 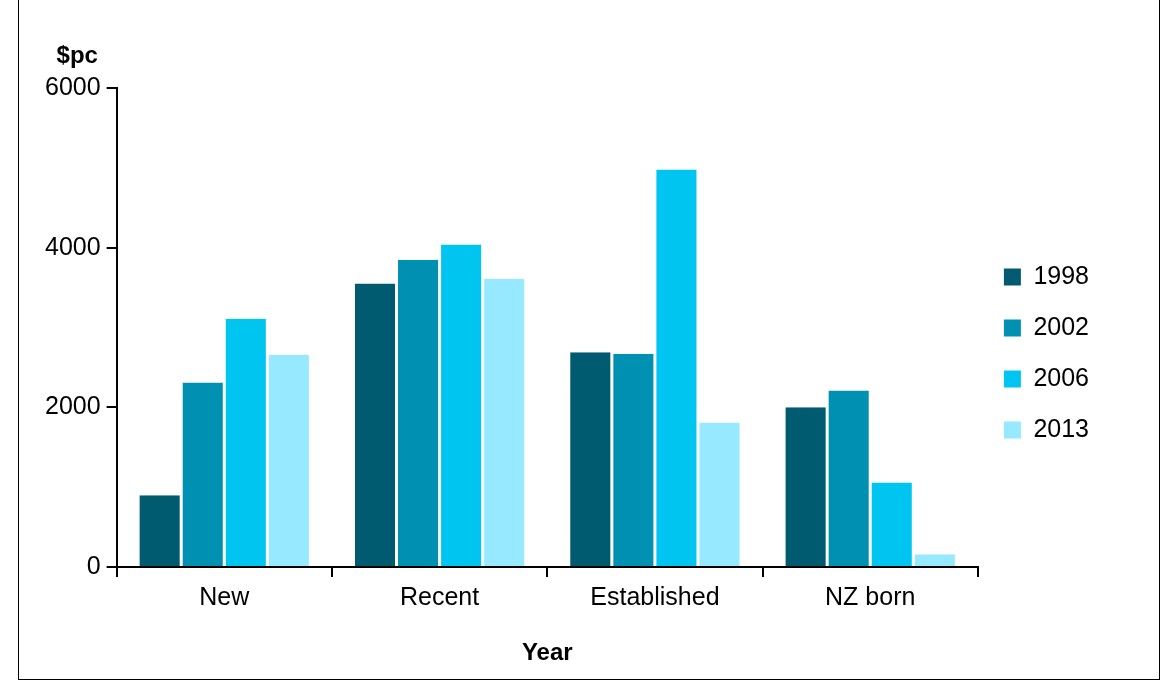 I want to click on y-tick-label: 4000, so click(x=72, y=245).